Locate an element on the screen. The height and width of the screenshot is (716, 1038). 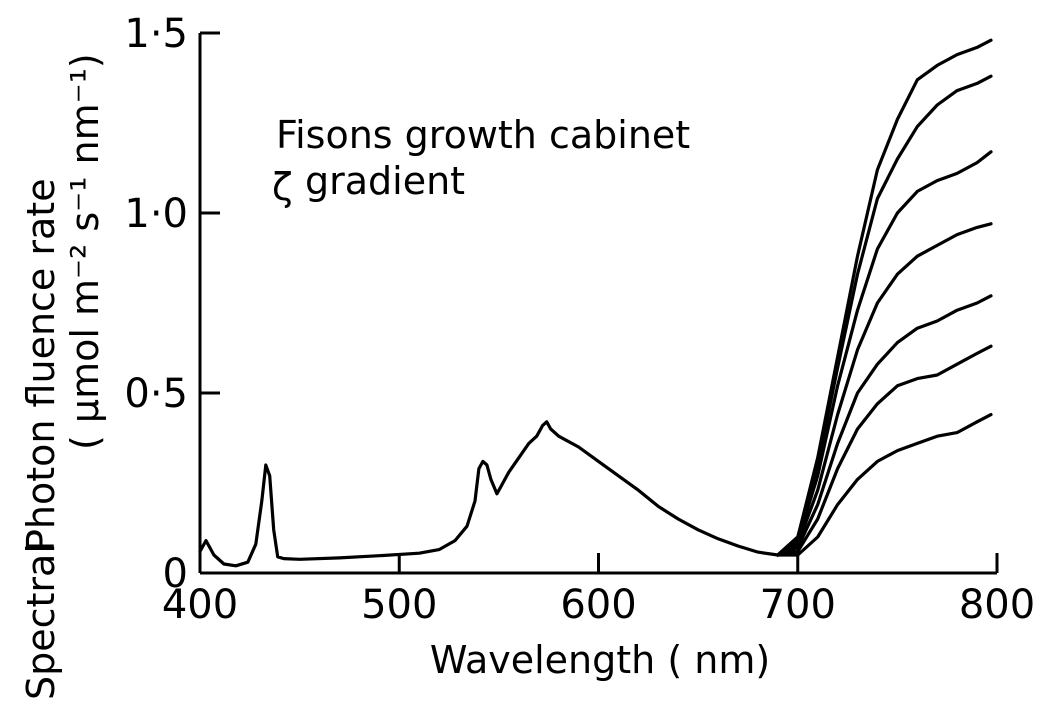
series-line-common is located at coordinates (489, 494).